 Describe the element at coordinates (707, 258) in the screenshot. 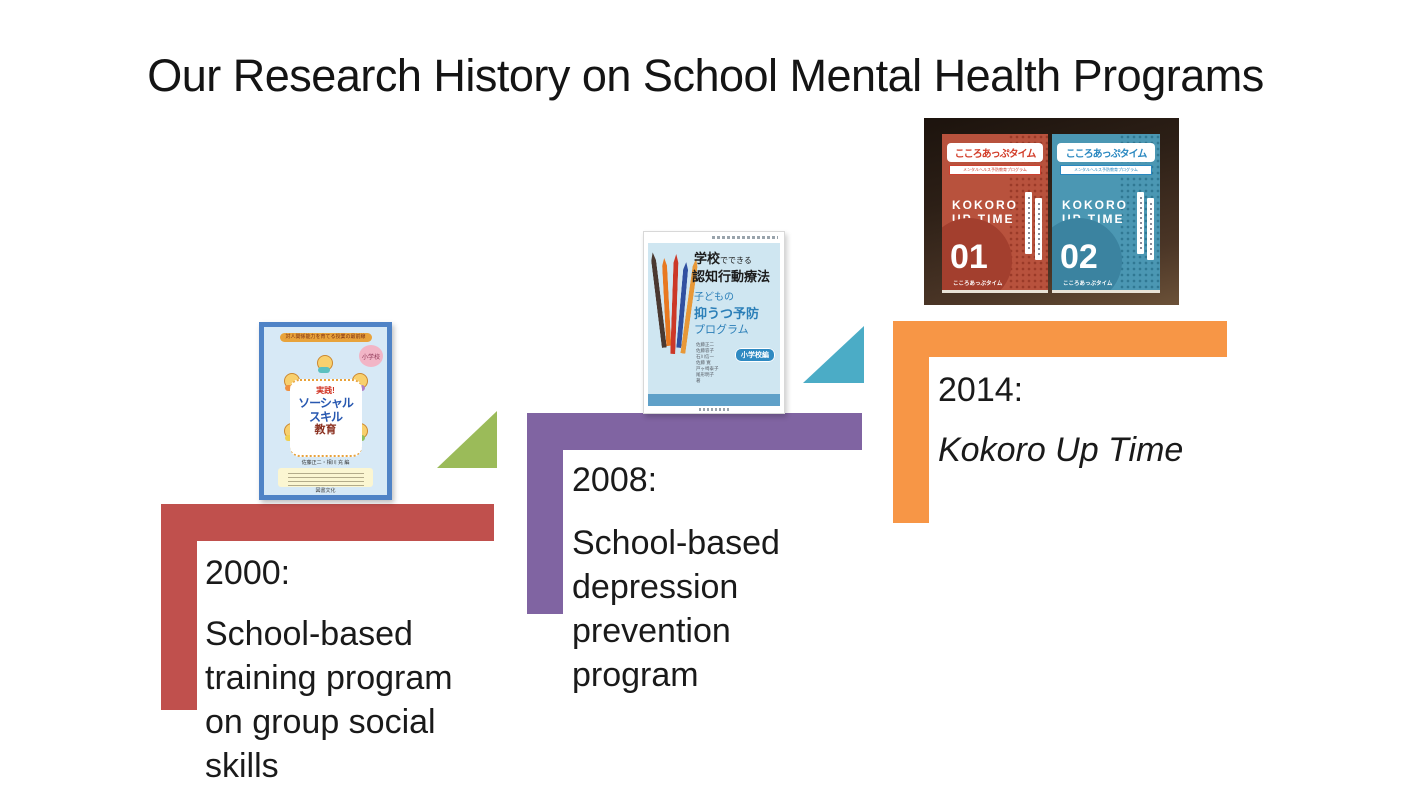

I see `book-2008-title-big: 学校` at that location.